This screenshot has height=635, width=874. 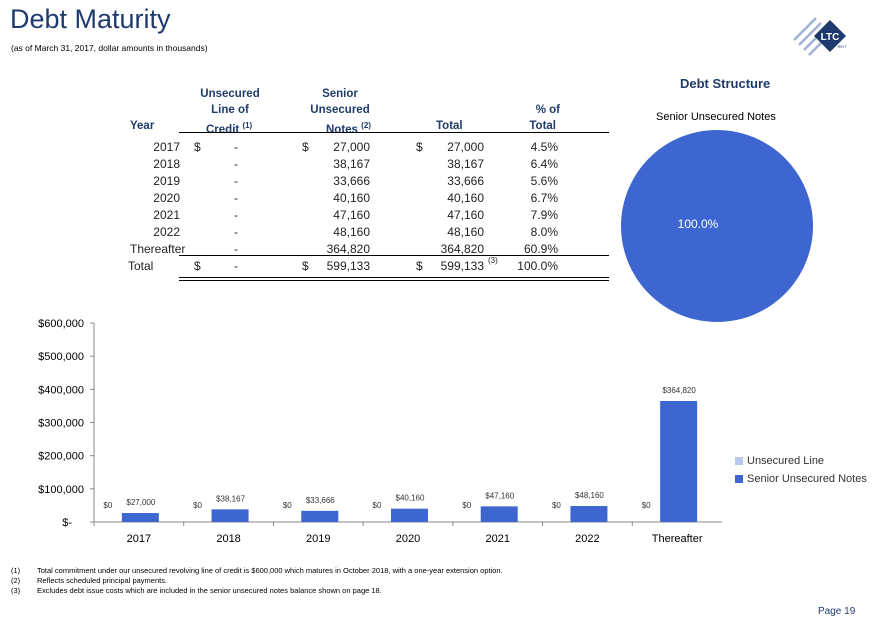 What do you see at coordinates (716, 117) in the screenshot?
I see `pie-slice-label: Senior Unsecured Notes` at bounding box center [716, 117].